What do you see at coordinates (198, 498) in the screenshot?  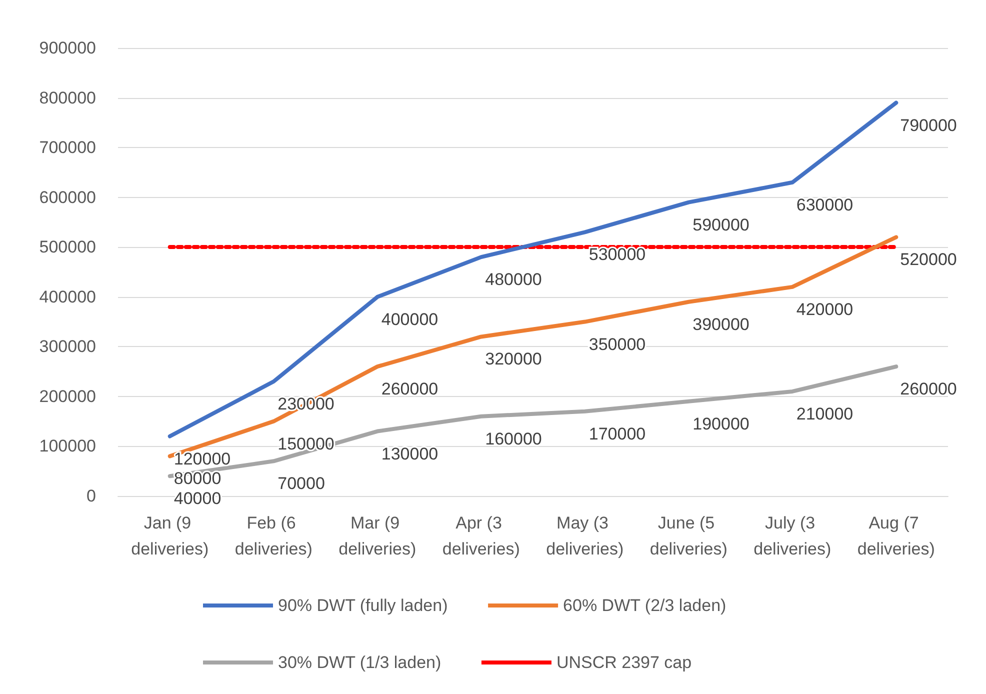 I see `data-label: 40000` at bounding box center [198, 498].